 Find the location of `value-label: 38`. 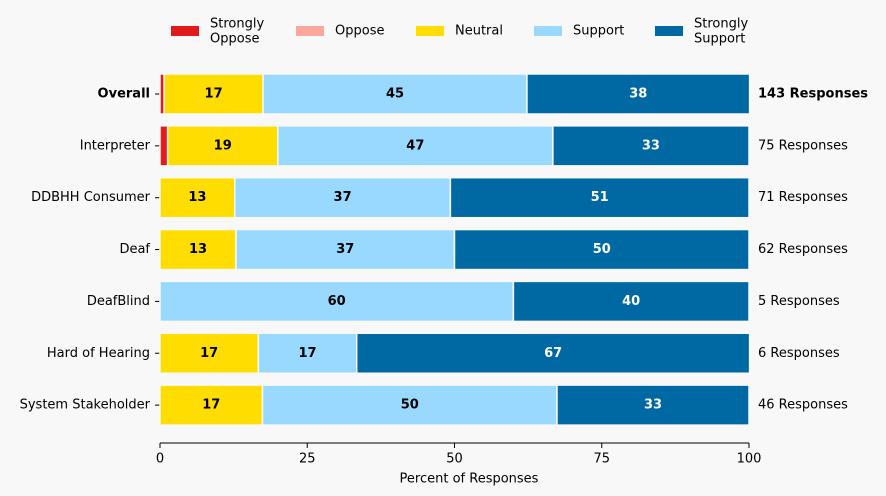

value-label: 38 is located at coordinates (638, 94).